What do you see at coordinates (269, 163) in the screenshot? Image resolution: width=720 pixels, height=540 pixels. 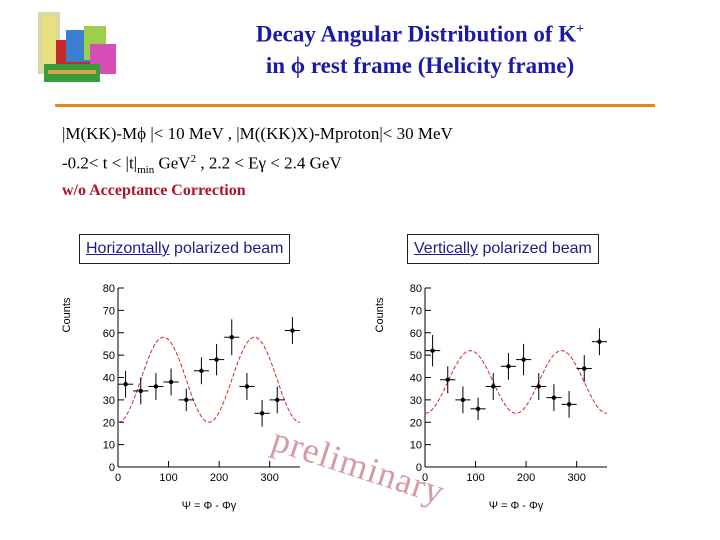 I see `energy-cut-text: , 2.2 < Eγ < 2.4 GeV` at bounding box center [269, 163].